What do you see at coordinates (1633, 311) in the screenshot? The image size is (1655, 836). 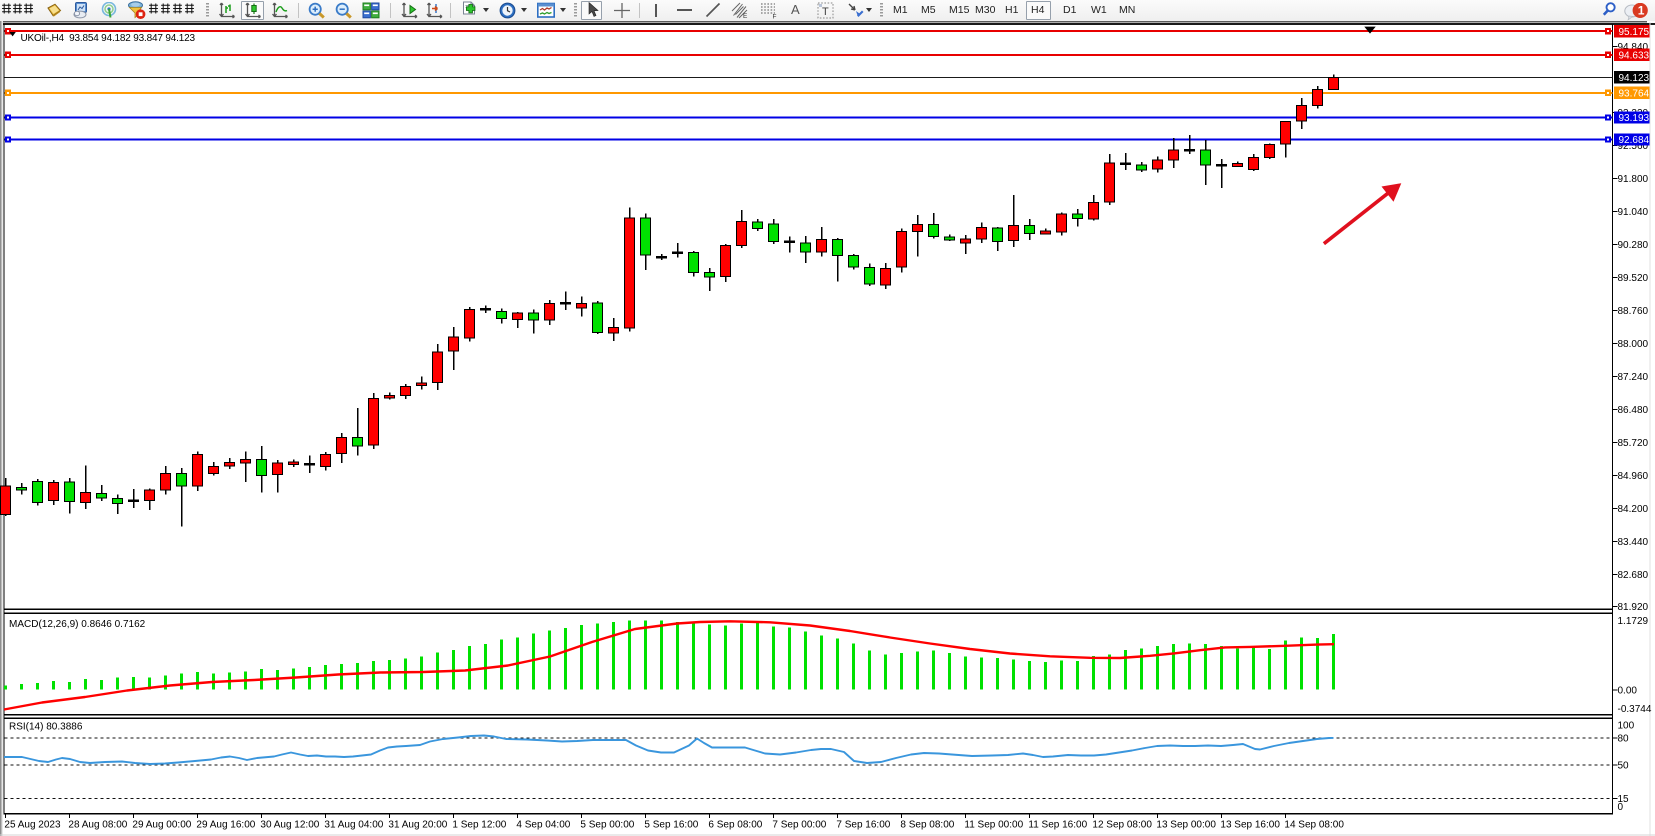 I see `svg-text: 88.760` at bounding box center [1633, 311].